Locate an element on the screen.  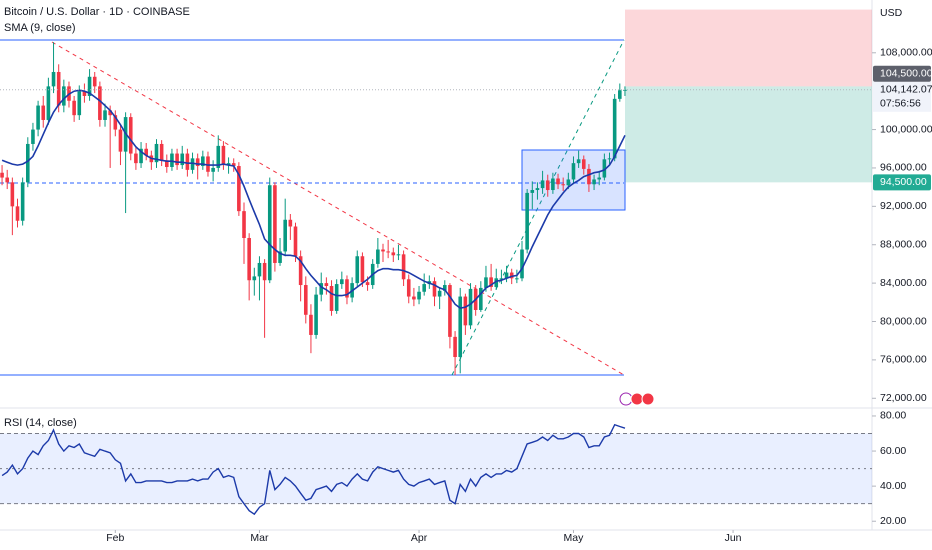
x-tick-label: Apr is located at coordinates (419, 538).